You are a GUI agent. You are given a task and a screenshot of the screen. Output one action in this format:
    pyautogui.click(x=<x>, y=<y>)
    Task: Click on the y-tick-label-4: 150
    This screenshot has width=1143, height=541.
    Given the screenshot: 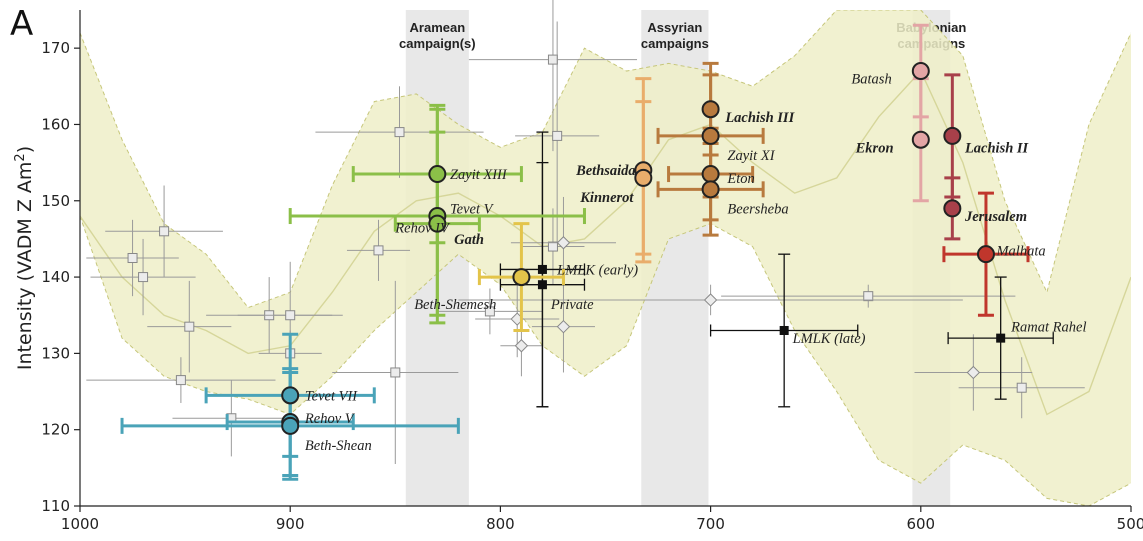 What is the action you would take?
    pyautogui.click(x=55, y=201)
    